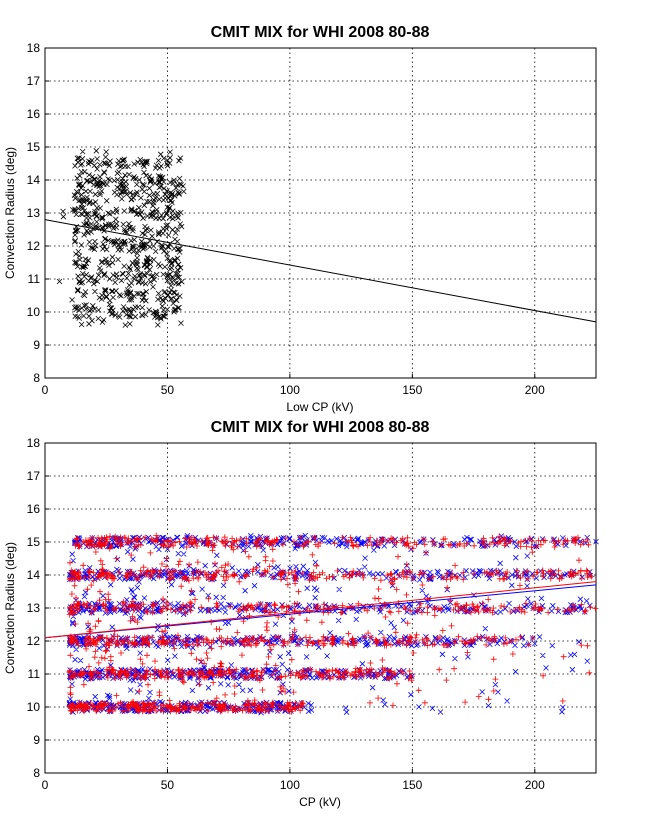  I want to click on bottom-y-tick-label: 9, so click(36, 740).